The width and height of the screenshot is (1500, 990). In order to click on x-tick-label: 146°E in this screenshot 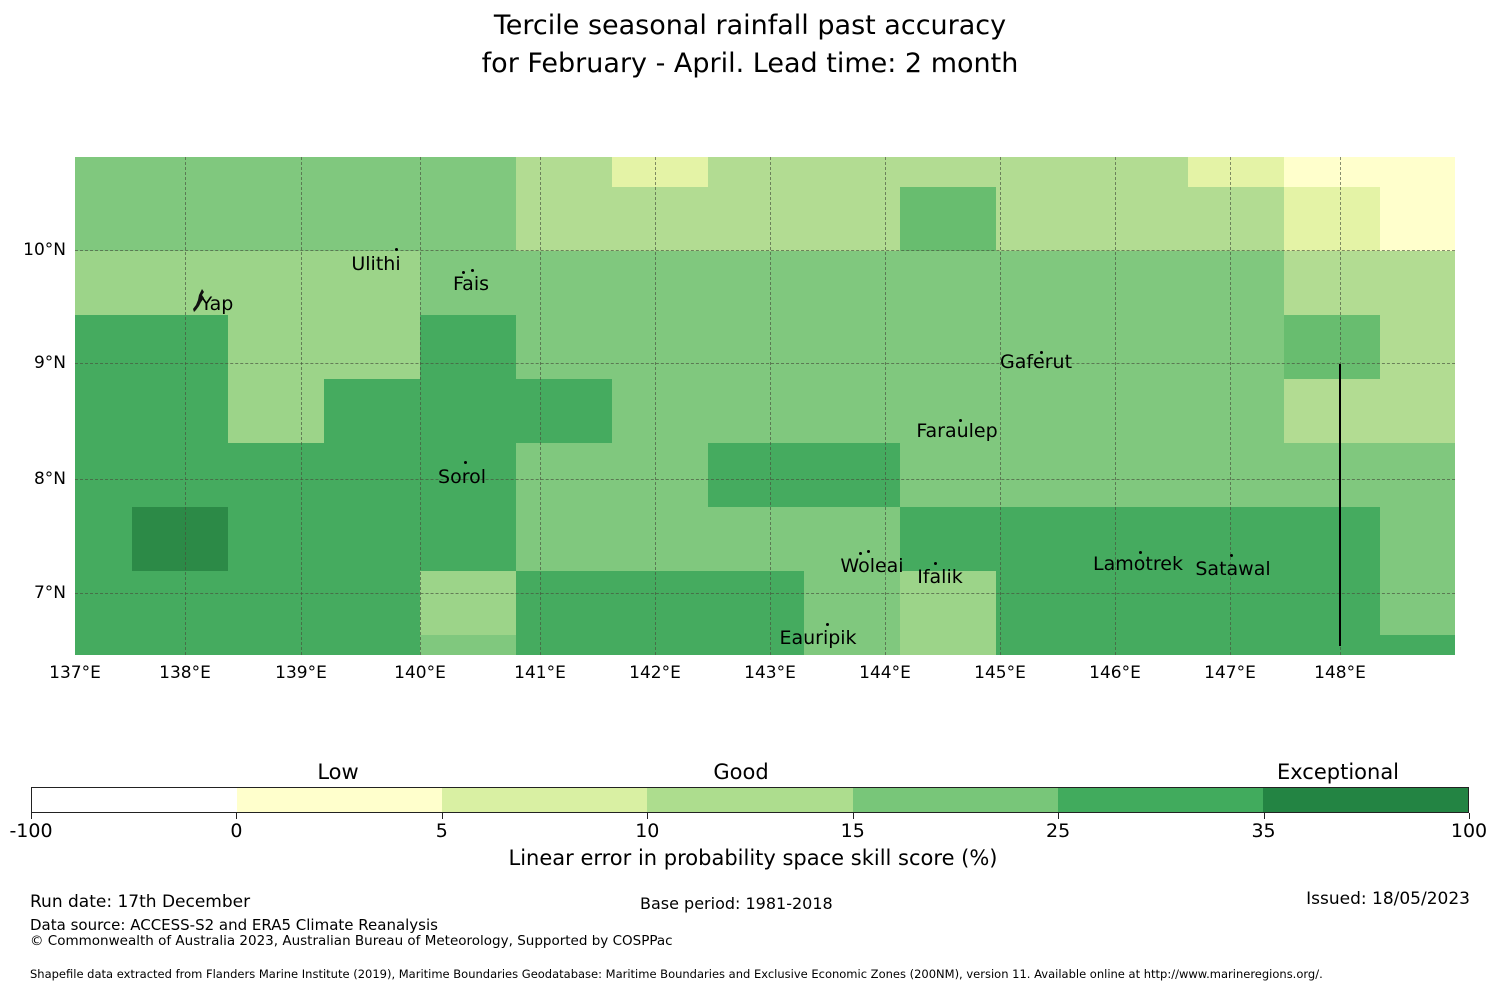, I will do `click(1115, 673)`.